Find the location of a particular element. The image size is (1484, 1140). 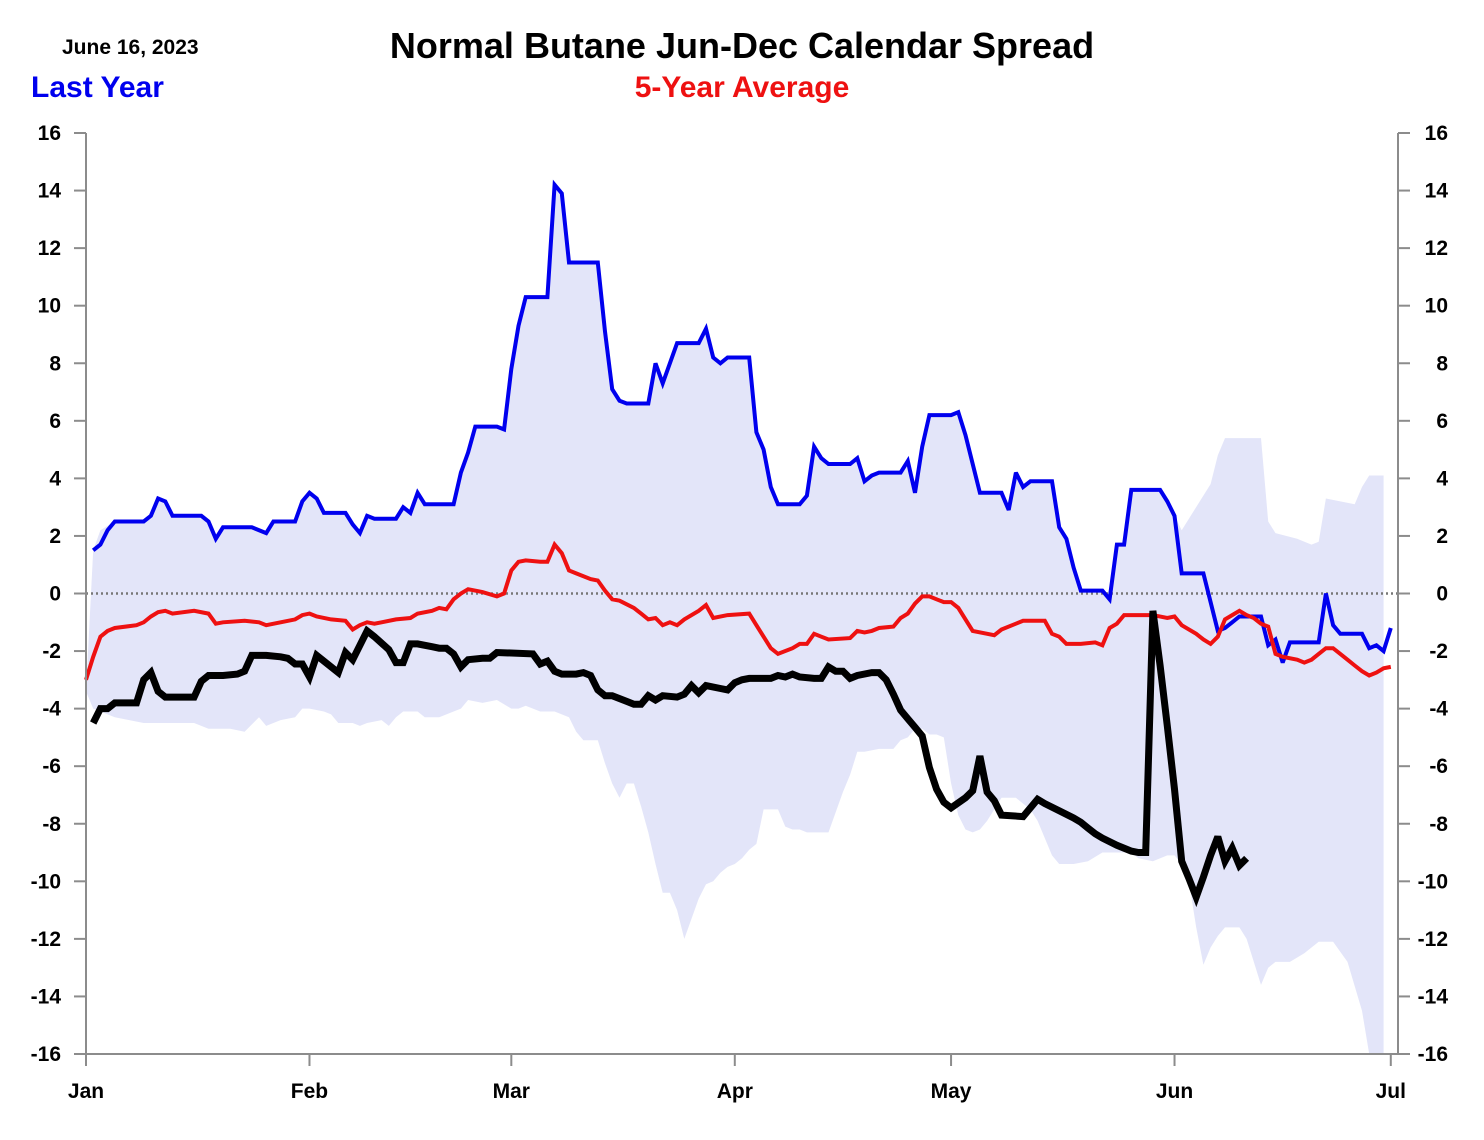

y-tick-label-right: 0 is located at coordinates (1442, 594).